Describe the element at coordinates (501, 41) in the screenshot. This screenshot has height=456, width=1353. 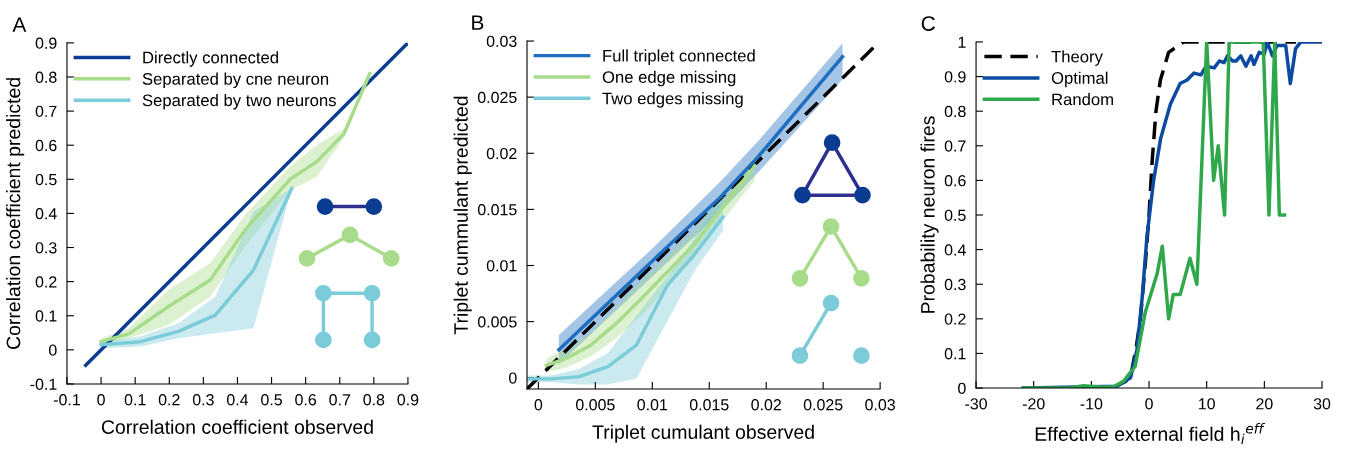
I see `y-tick-label: 0.03` at that location.